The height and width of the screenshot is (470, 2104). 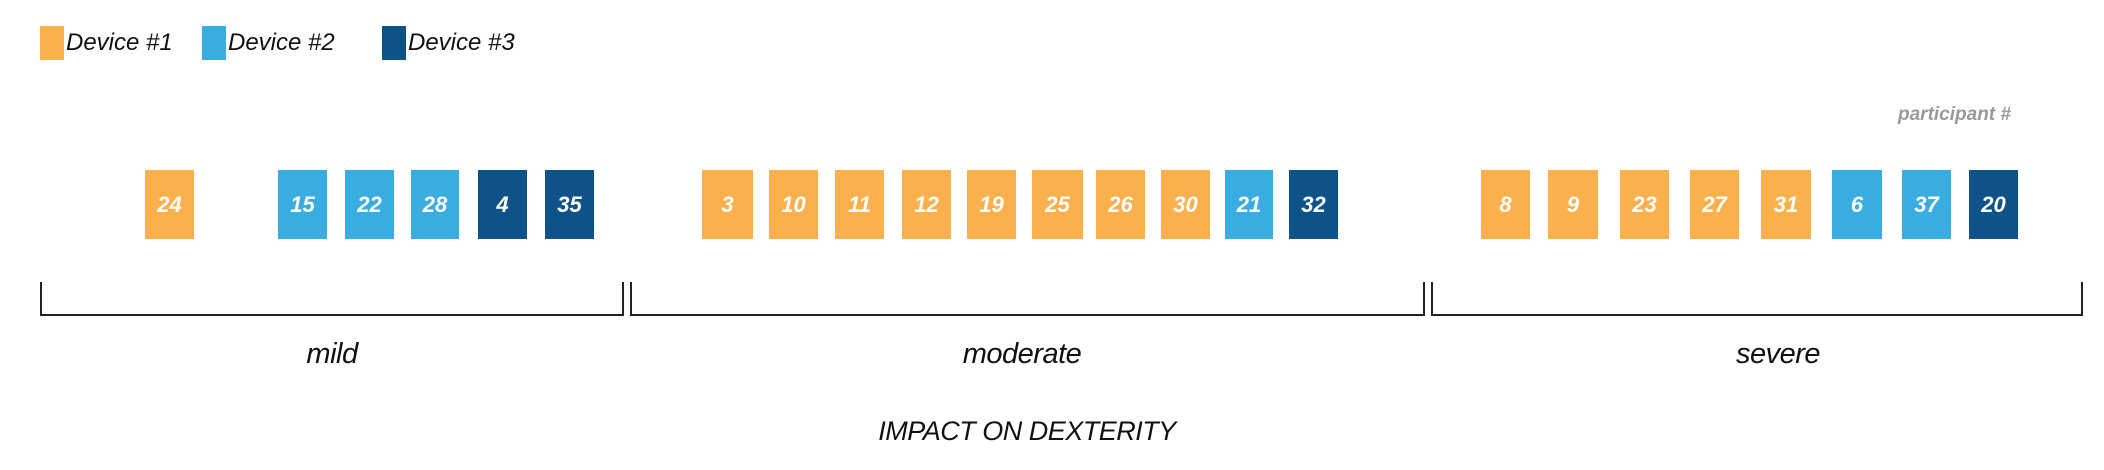 I want to click on legend-item-device-2: Device #2, so click(x=268, y=43).